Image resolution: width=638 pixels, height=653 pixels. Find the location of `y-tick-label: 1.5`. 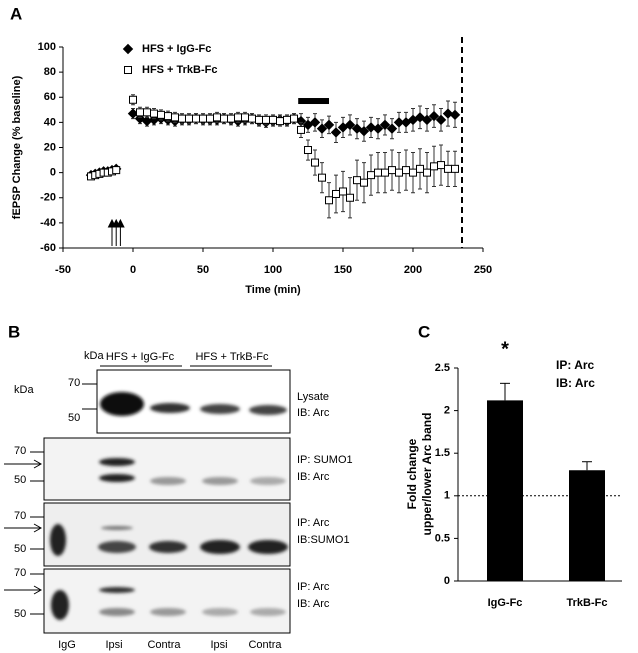

y-tick-label: 1.5 is located at coordinates (442, 453).